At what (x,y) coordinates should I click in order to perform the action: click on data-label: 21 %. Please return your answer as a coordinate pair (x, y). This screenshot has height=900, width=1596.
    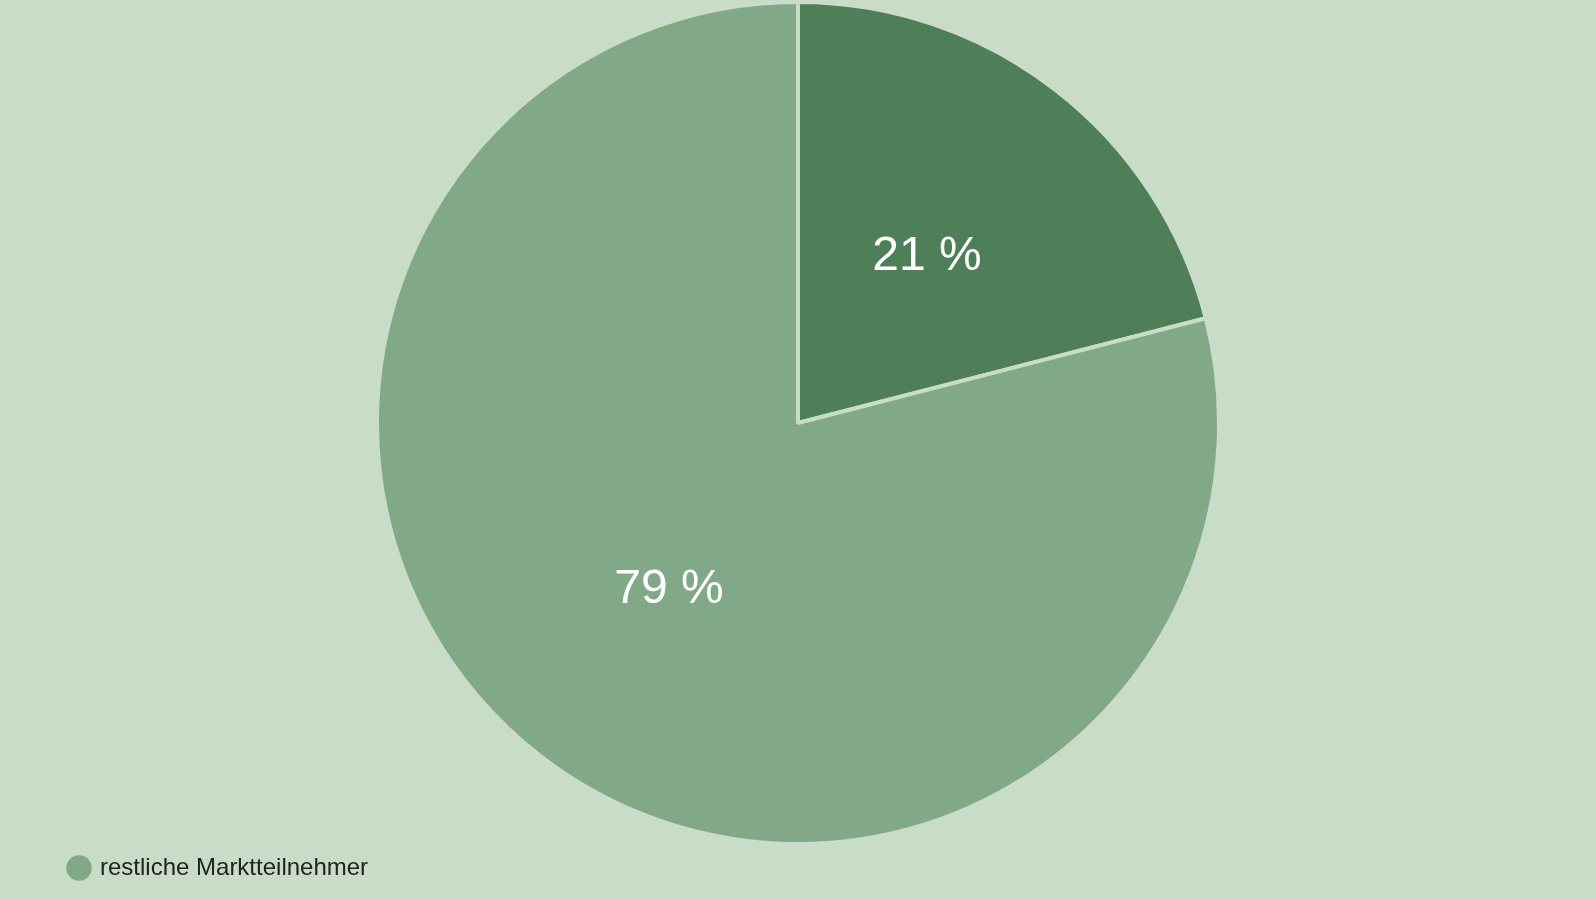
    Looking at the image, I should click on (927, 253).